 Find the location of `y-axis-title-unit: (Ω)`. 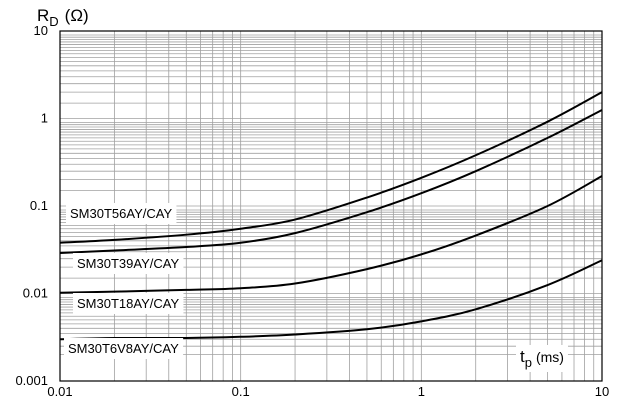

y-axis-title-unit: (Ω) is located at coordinates (77, 15).